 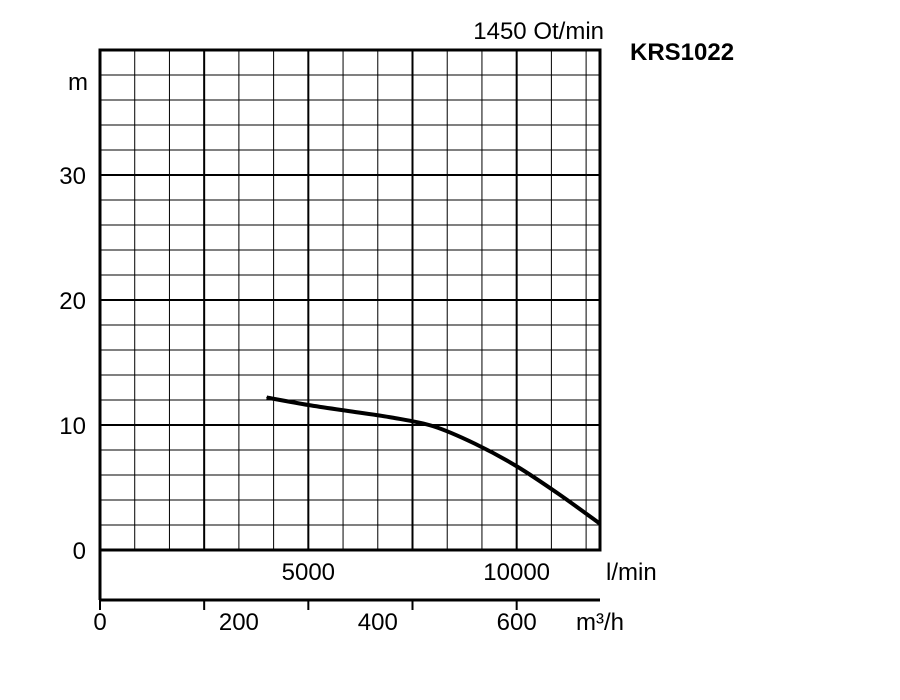 What do you see at coordinates (517, 622) in the screenshot?
I see `x-m3h-tick-label: 600` at bounding box center [517, 622].